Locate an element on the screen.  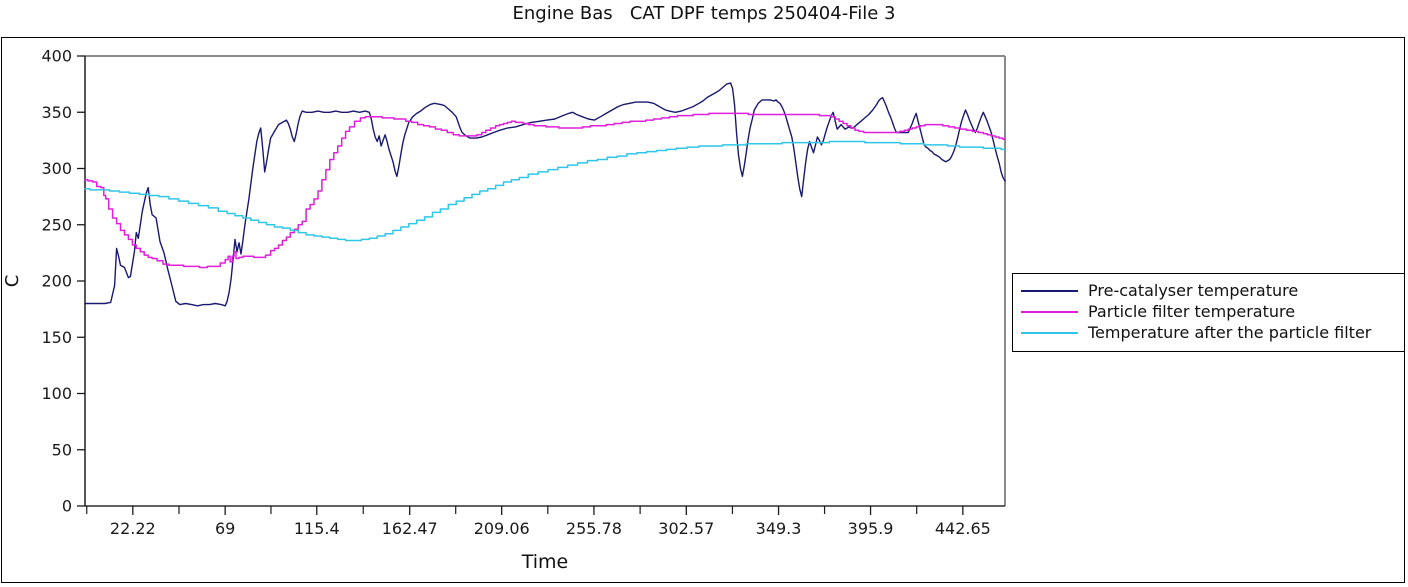
legend-item-pre-catalyser: Pre-catalyser temperature is located at coordinates (1212, 290).